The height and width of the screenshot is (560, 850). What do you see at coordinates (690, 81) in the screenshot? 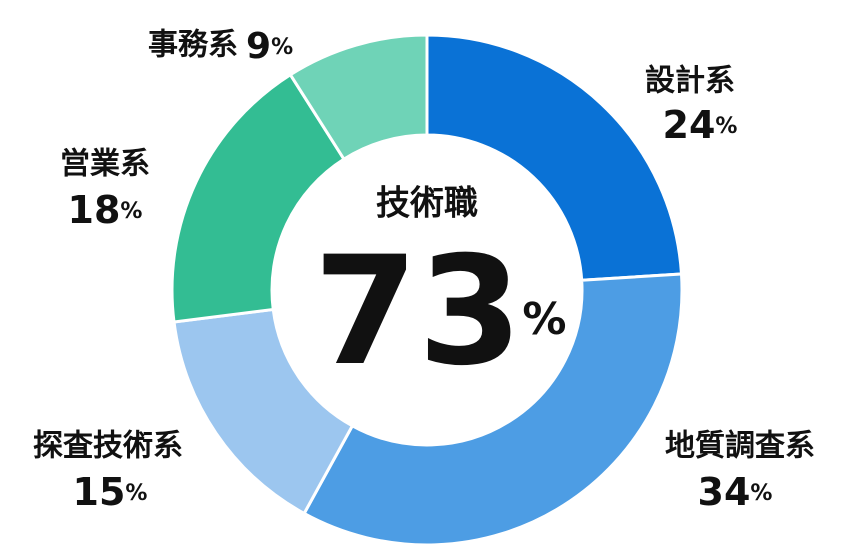
I see `category-label: 設計系` at bounding box center [690, 81].